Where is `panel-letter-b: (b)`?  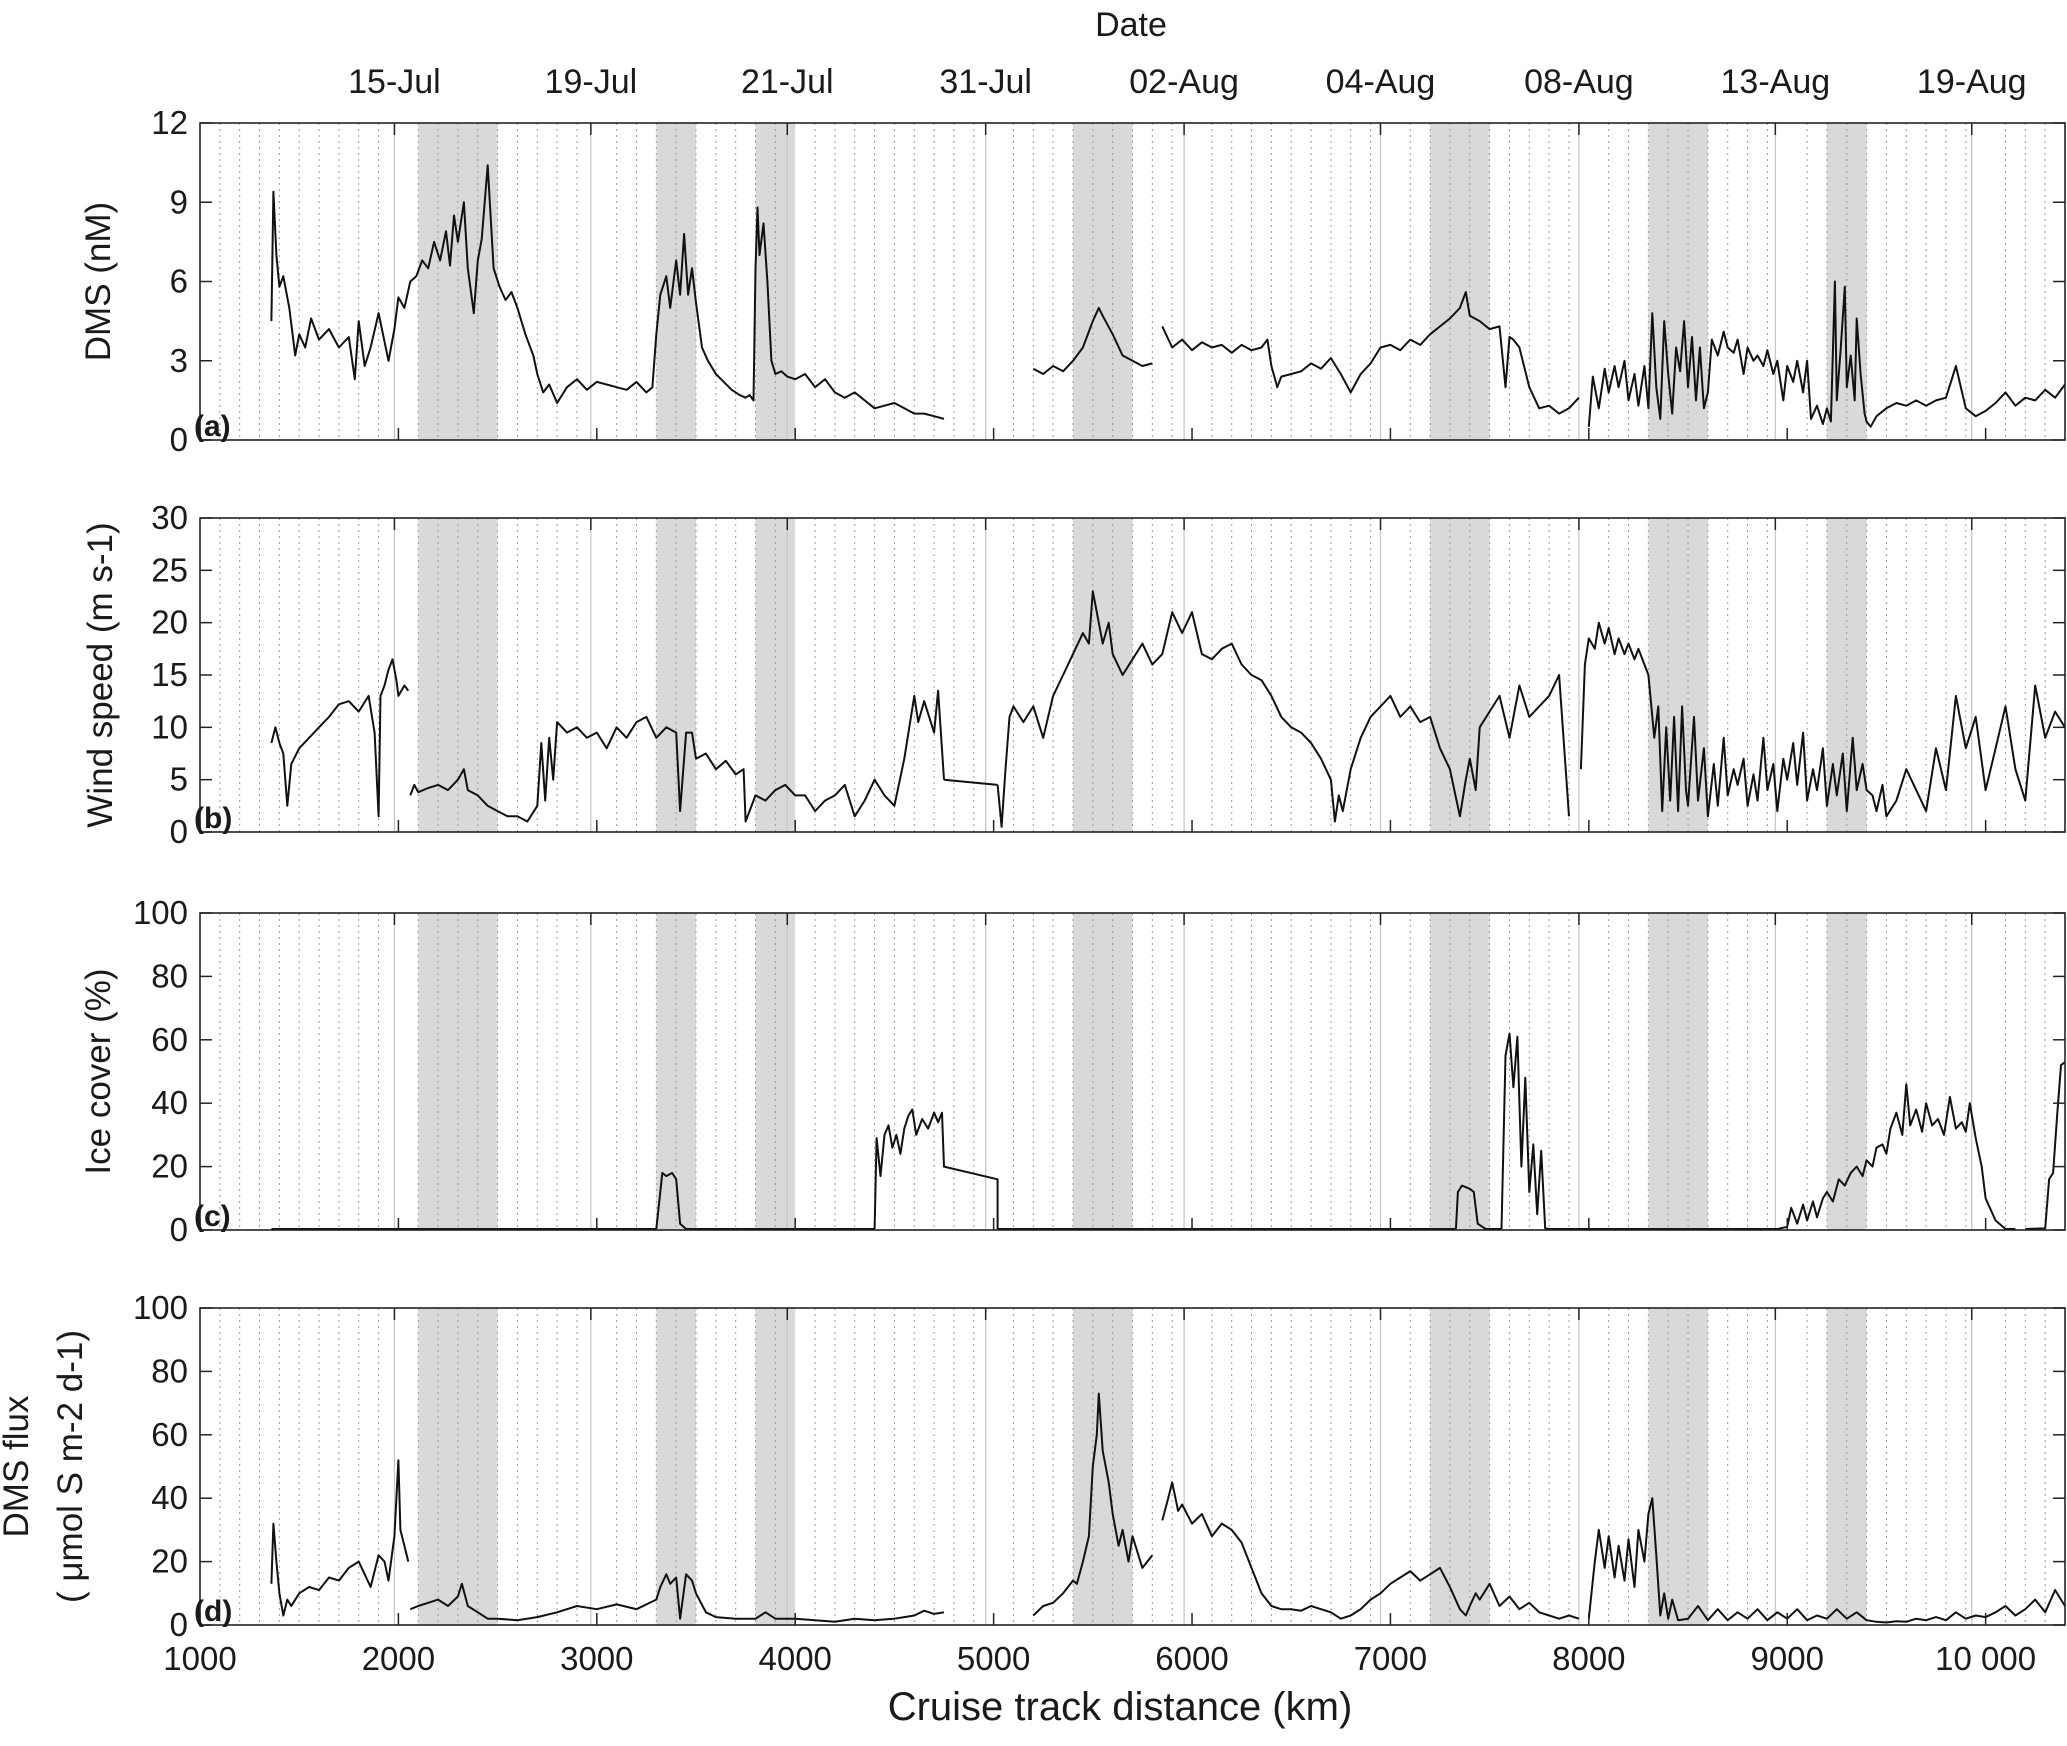 panel-letter-b: (b) is located at coordinates (213, 818).